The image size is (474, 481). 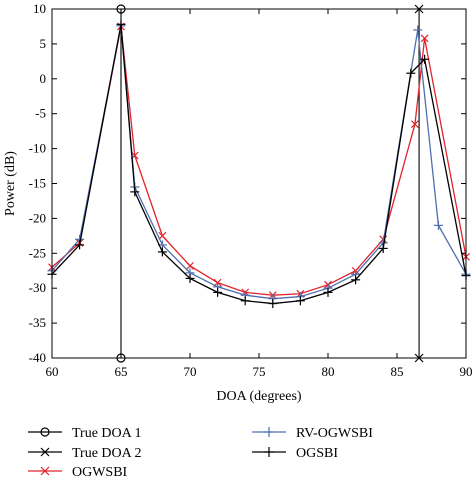 I want to click on x-tick-label: 80, so click(x=328, y=371).